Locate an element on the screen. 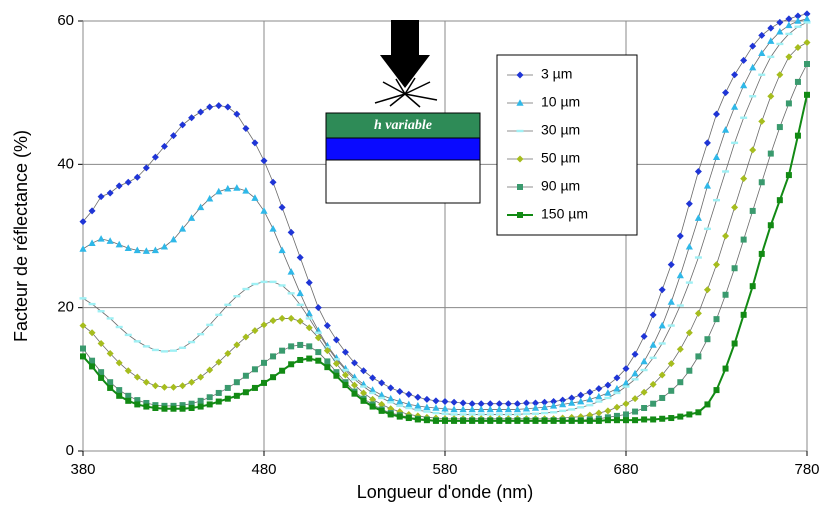 Image resolution: width=822 pixels, height=509 pixels. legend-label: 50 µm is located at coordinates (560, 158).